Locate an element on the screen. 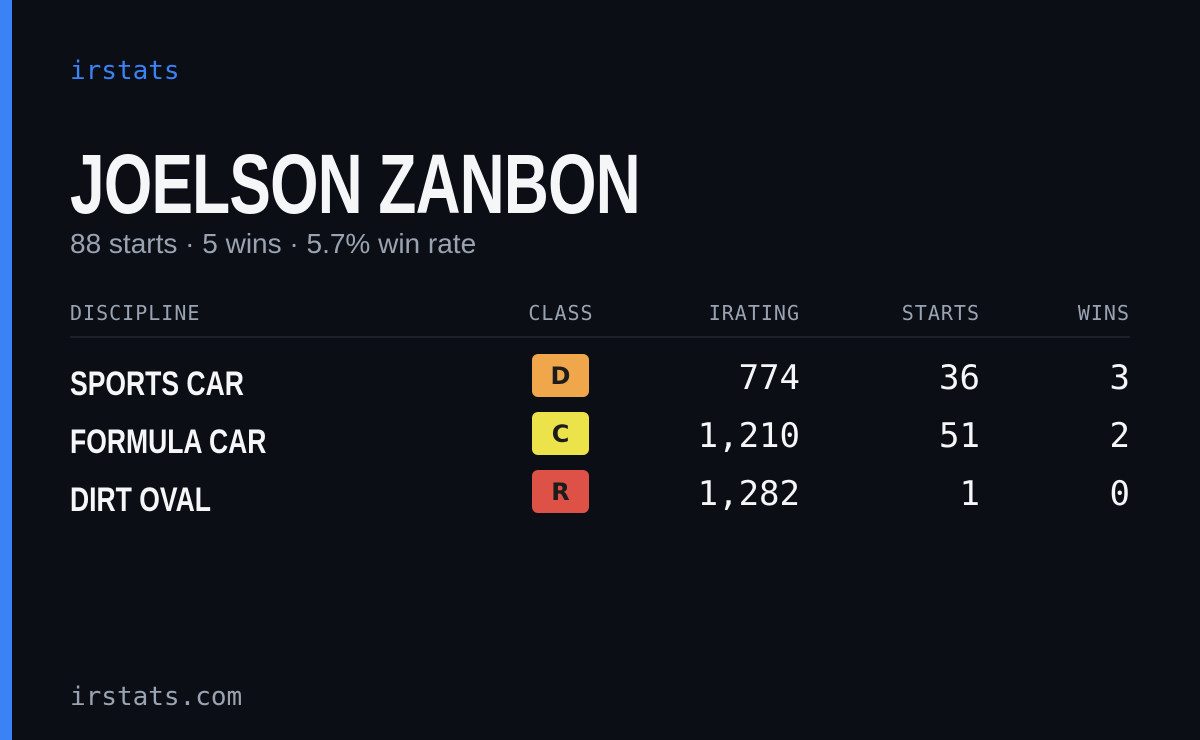 This screenshot has height=740, width=1200. wins: 3 is located at coordinates (1119, 378).